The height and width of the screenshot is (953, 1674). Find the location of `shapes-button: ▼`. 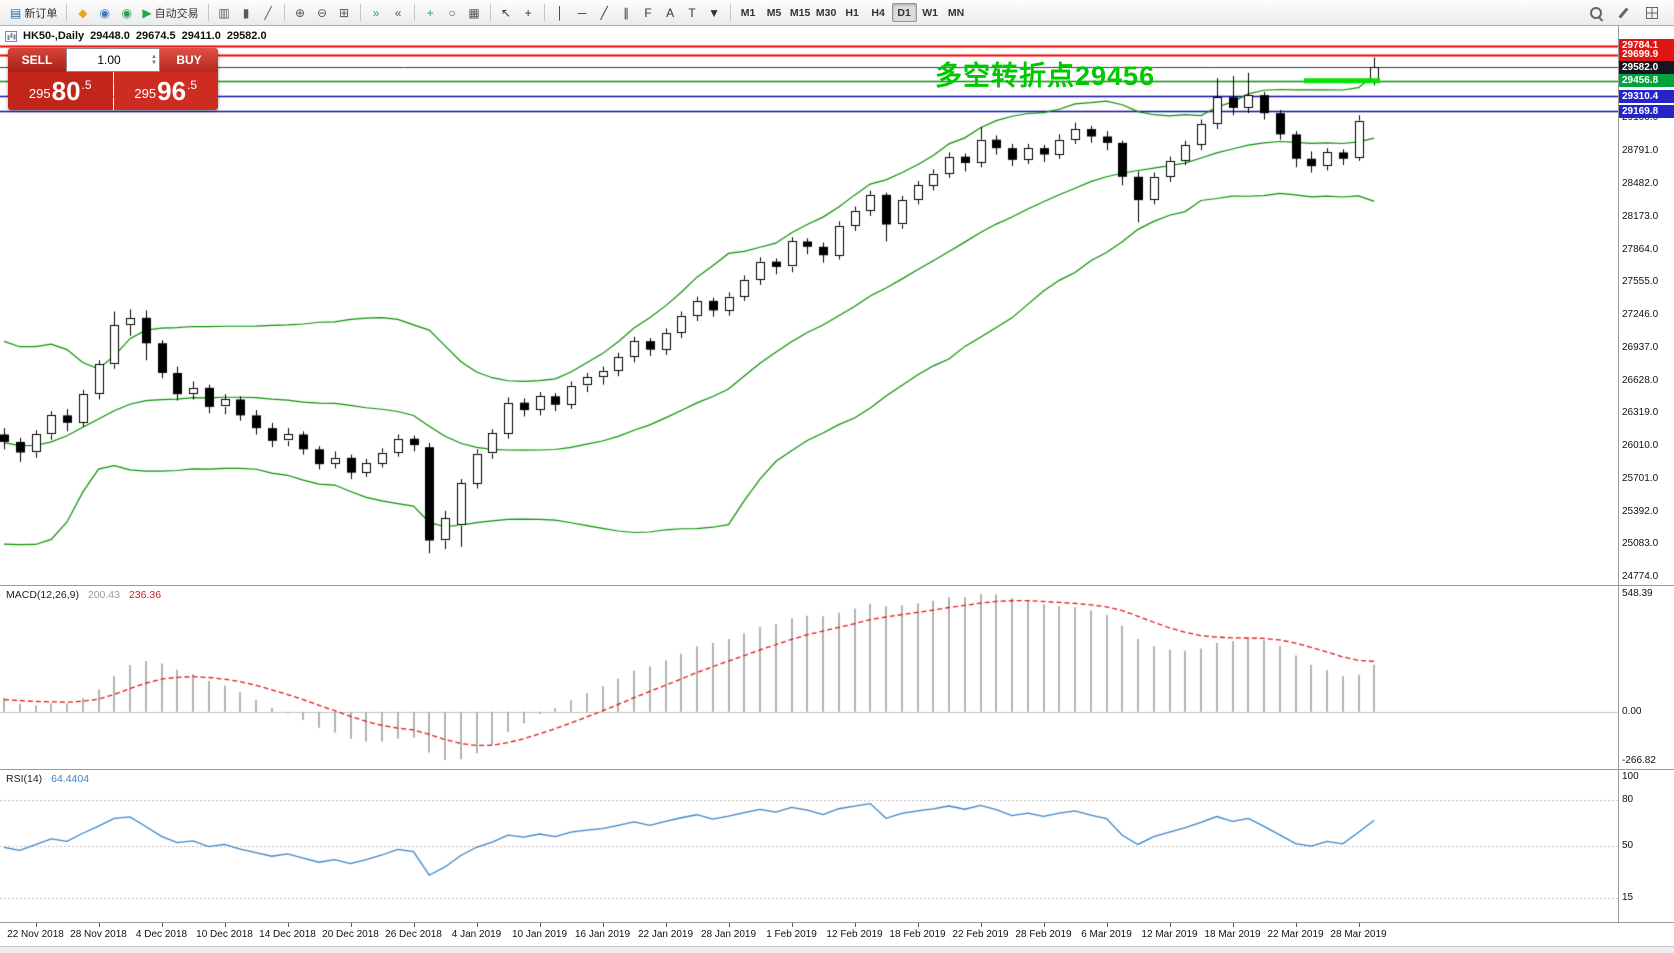

shapes-button: ▼ is located at coordinates (714, 13).